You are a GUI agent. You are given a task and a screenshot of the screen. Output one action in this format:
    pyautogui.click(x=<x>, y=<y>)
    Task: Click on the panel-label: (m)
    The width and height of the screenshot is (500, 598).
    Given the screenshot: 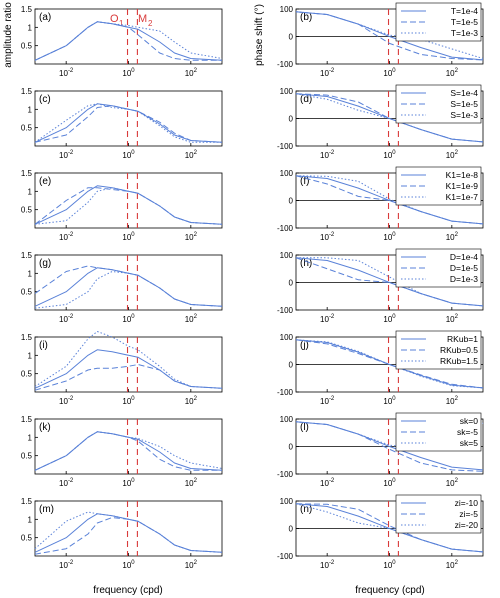 What is the action you would take?
    pyautogui.click(x=46, y=509)
    